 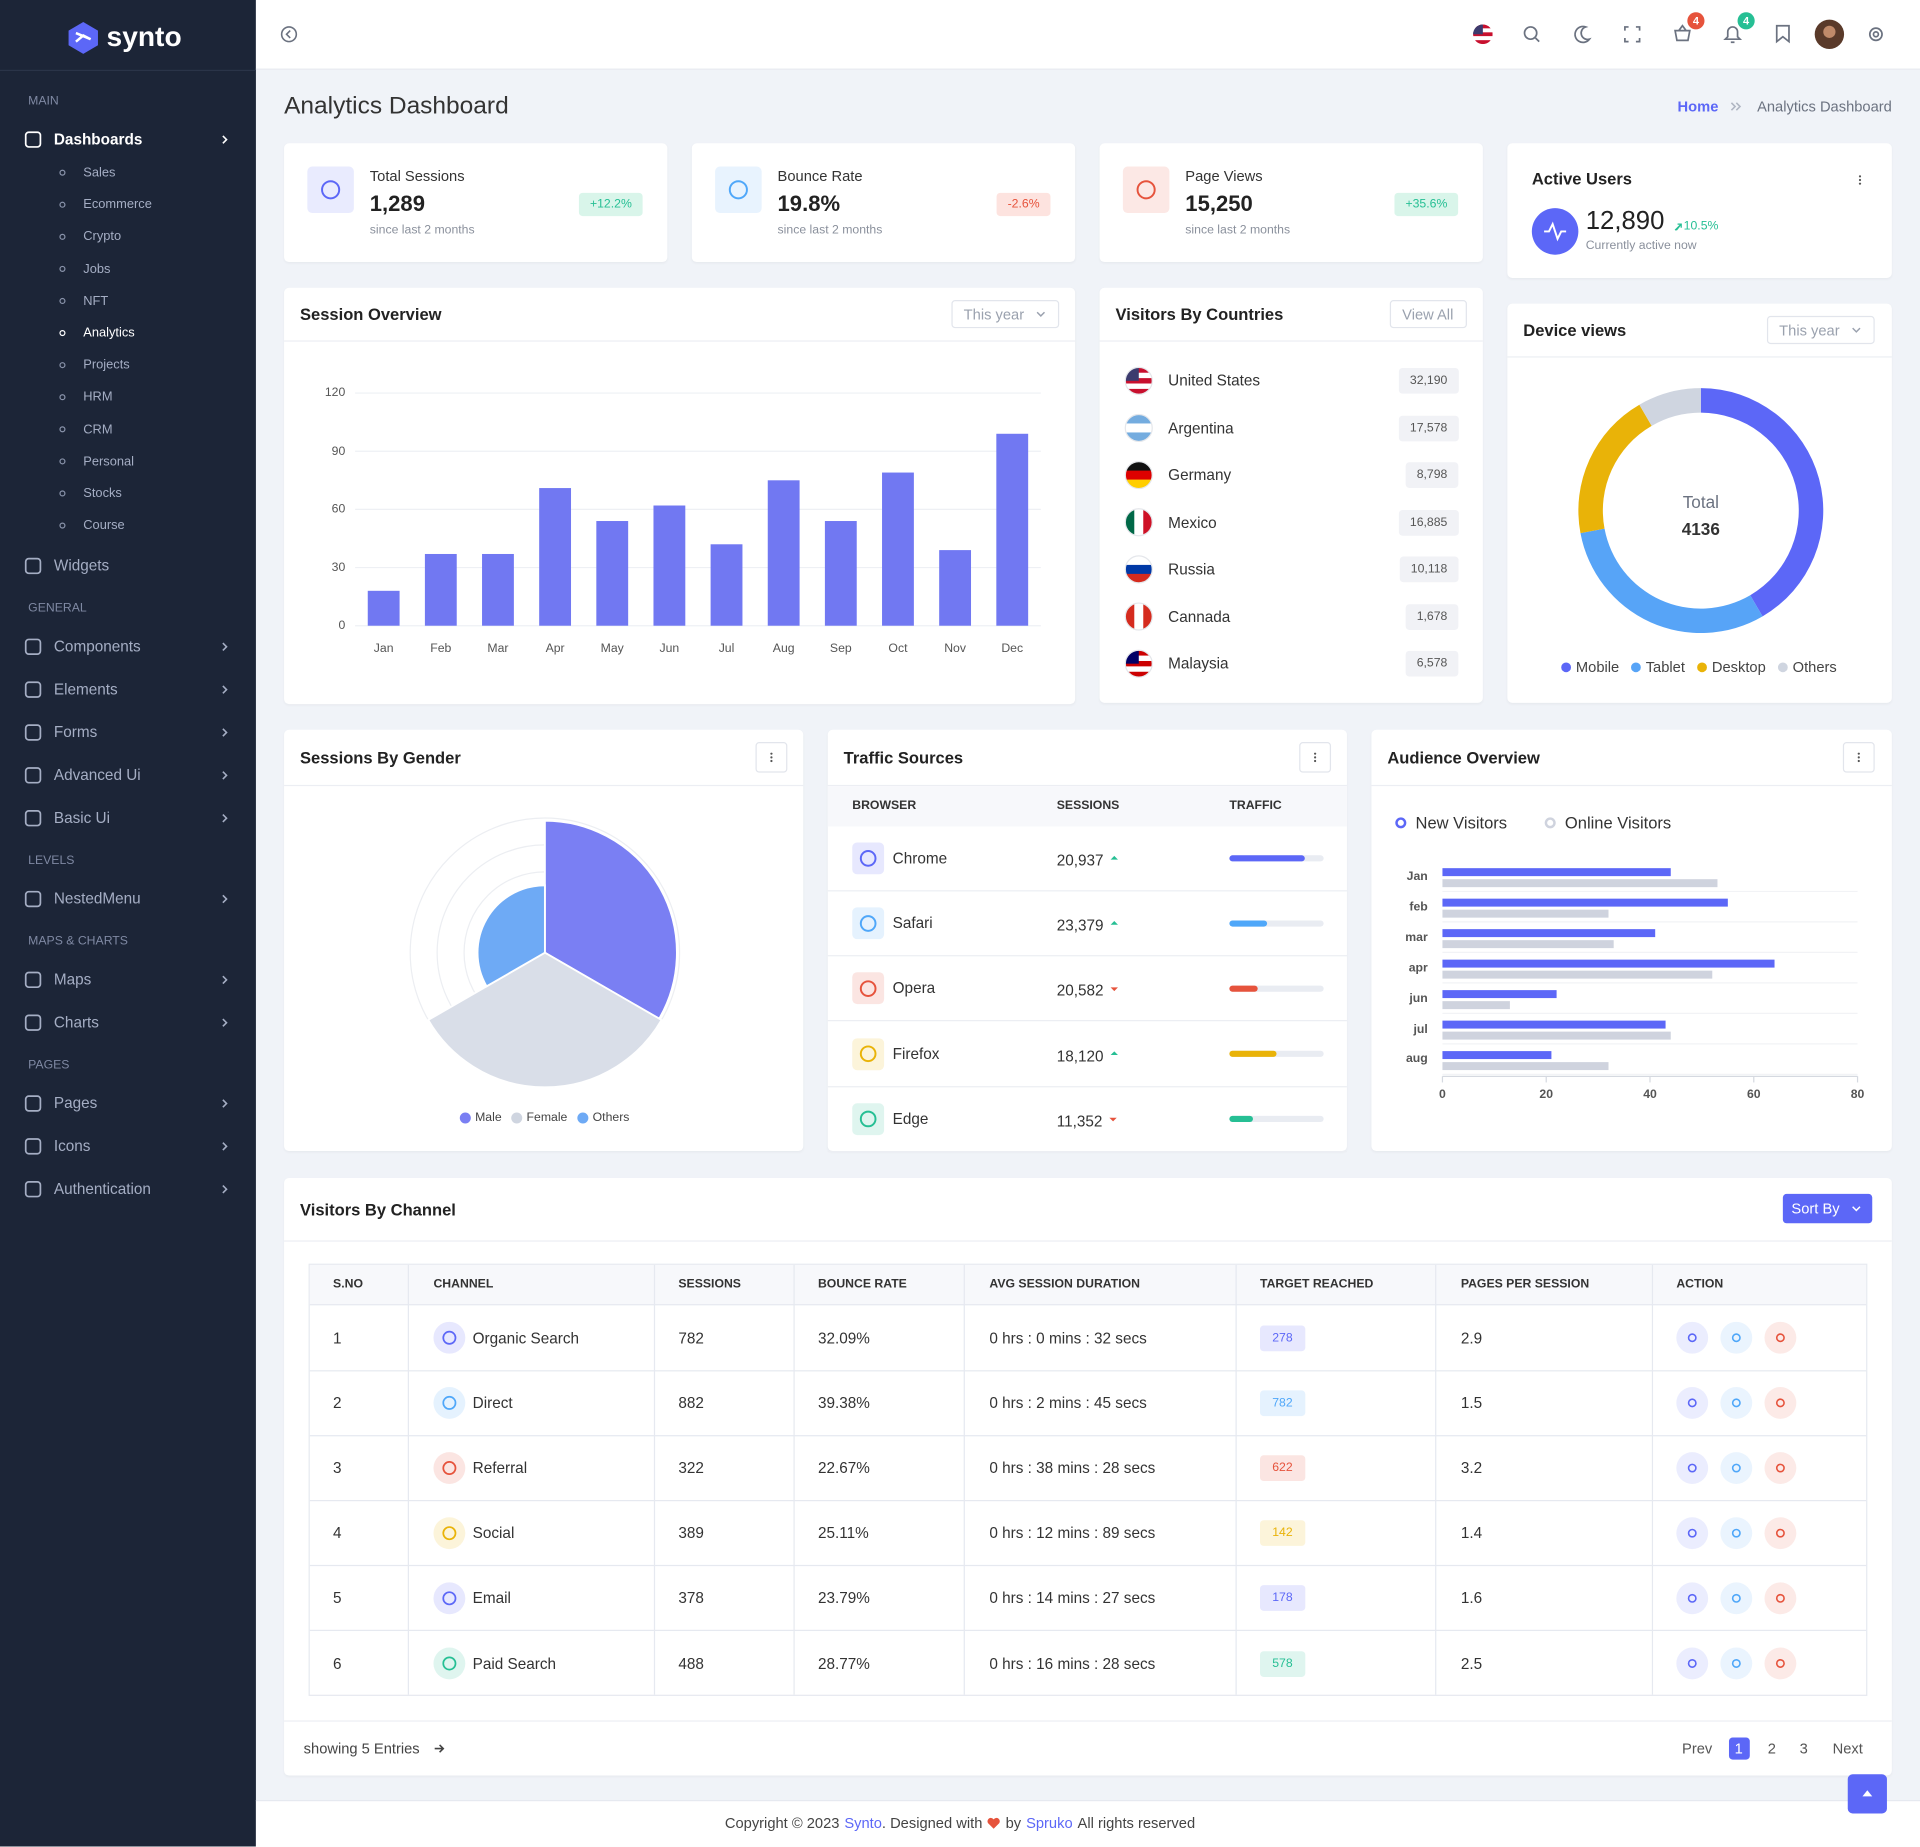 What do you see at coordinates (1537, 40) in the screenshot?
I see `search-icon` at bounding box center [1537, 40].